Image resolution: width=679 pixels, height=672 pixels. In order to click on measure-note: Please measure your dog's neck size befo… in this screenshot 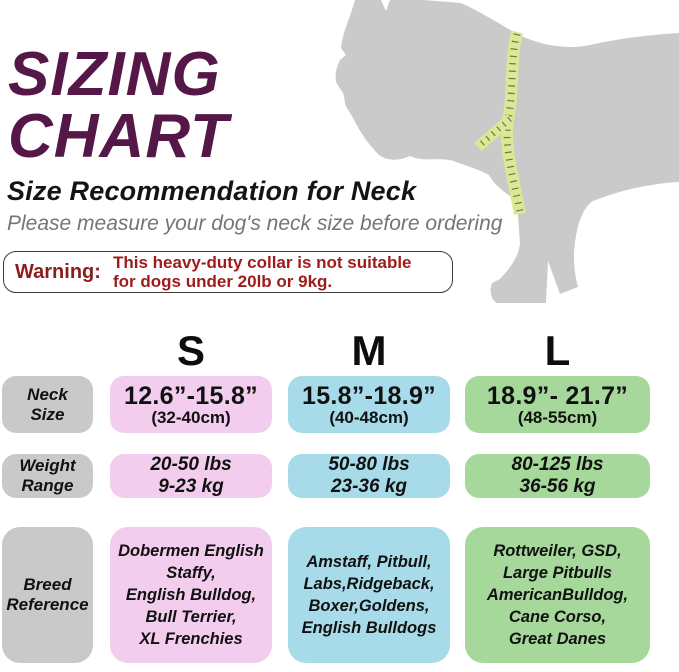, I will do `click(255, 223)`.